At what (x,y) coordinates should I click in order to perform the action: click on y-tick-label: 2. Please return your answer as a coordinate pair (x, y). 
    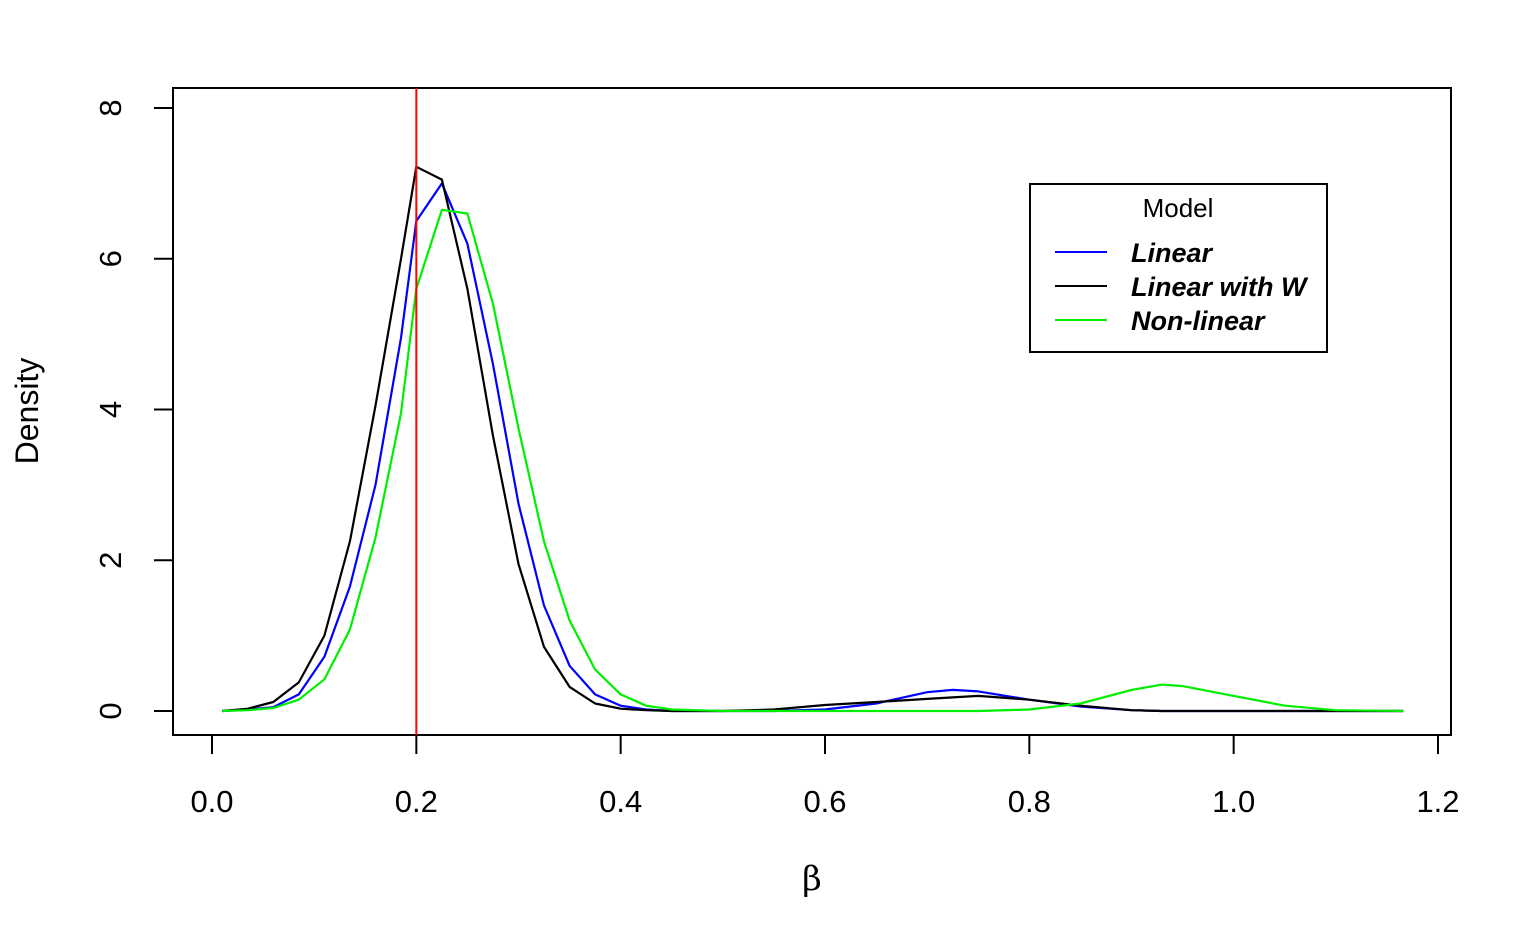
    Looking at the image, I should click on (110, 560).